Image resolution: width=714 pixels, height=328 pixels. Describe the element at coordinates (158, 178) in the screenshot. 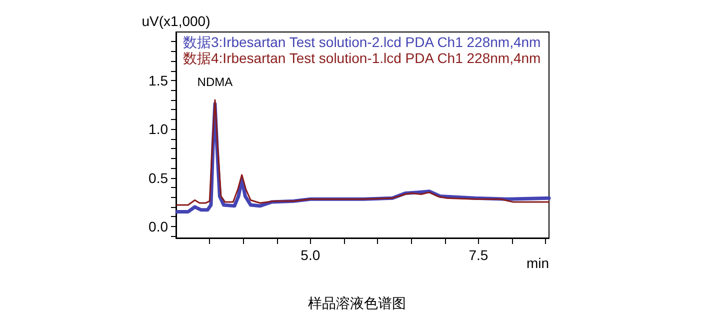

I see `y-tick-label: 0.5` at that location.